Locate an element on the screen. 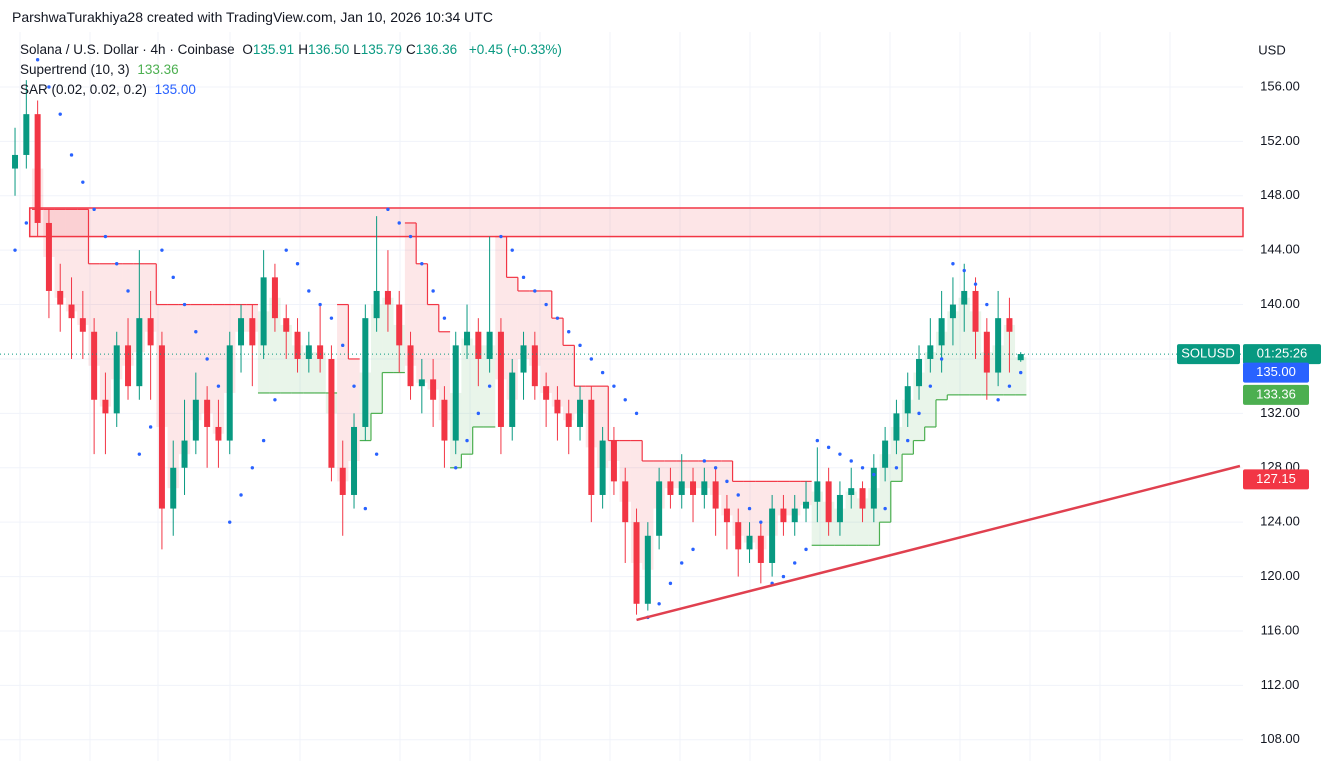 This screenshot has height=761, width=1339. price-label: 127.15 is located at coordinates (1276, 478).